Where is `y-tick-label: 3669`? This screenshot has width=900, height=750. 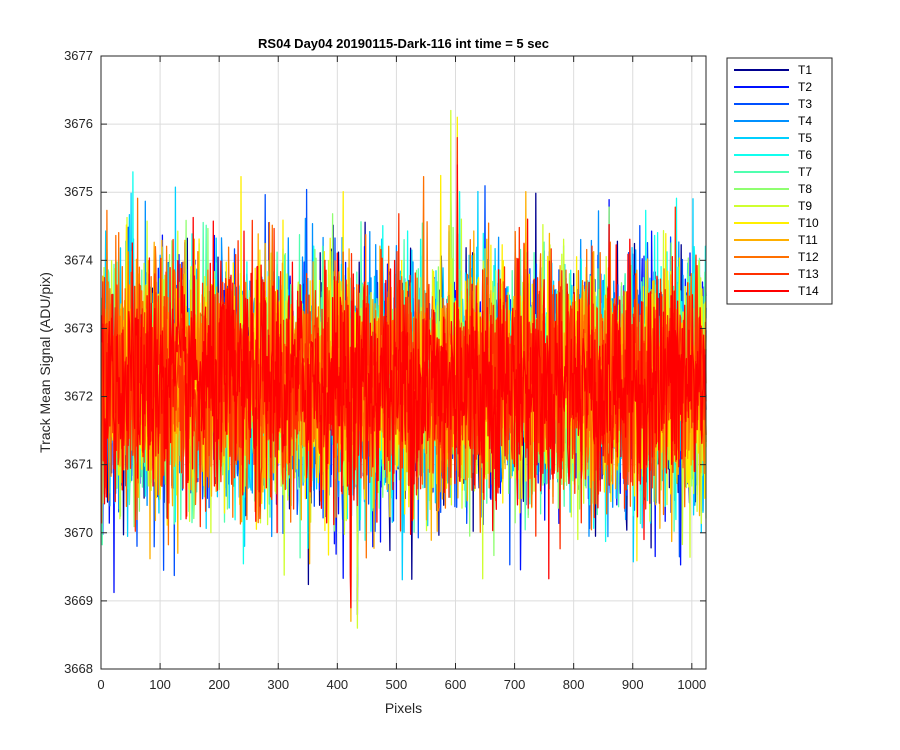
y-tick-label: 3669 is located at coordinates (78, 600).